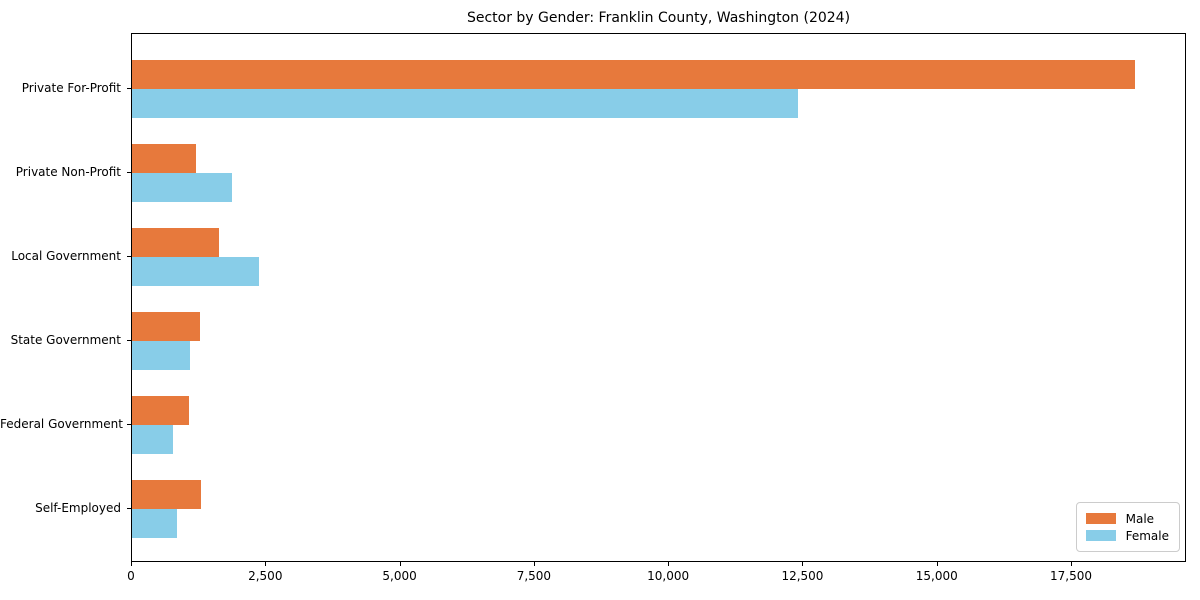 This screenshot has width=1200, height=600. Describe the element at coordinates (534, 576) in the screenshot. I see `x-tick-label: 7,500` at that location.